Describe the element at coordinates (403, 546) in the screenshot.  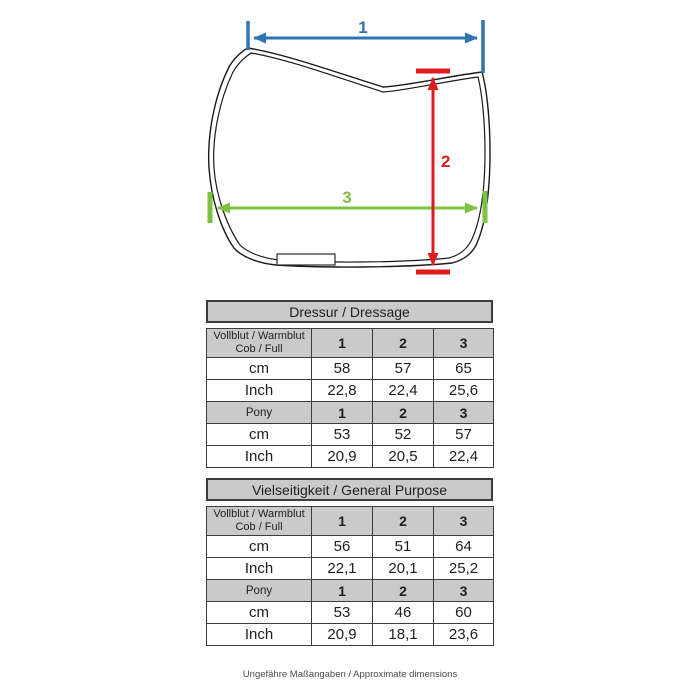
I see `value-cell: 51` at that location.